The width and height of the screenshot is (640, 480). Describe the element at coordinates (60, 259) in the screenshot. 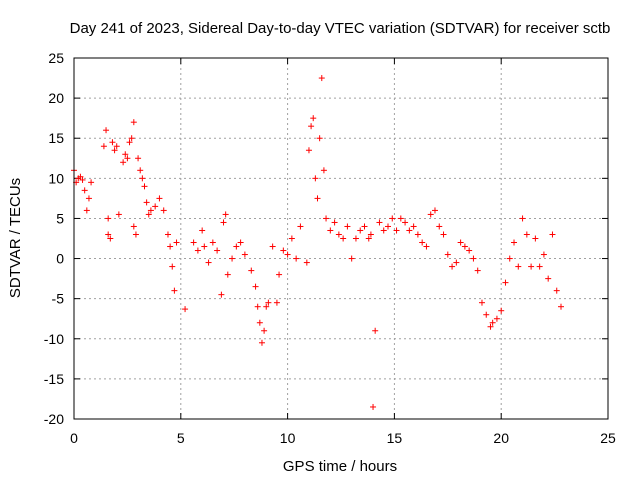

I see `y-tick-label: 0` at that location.